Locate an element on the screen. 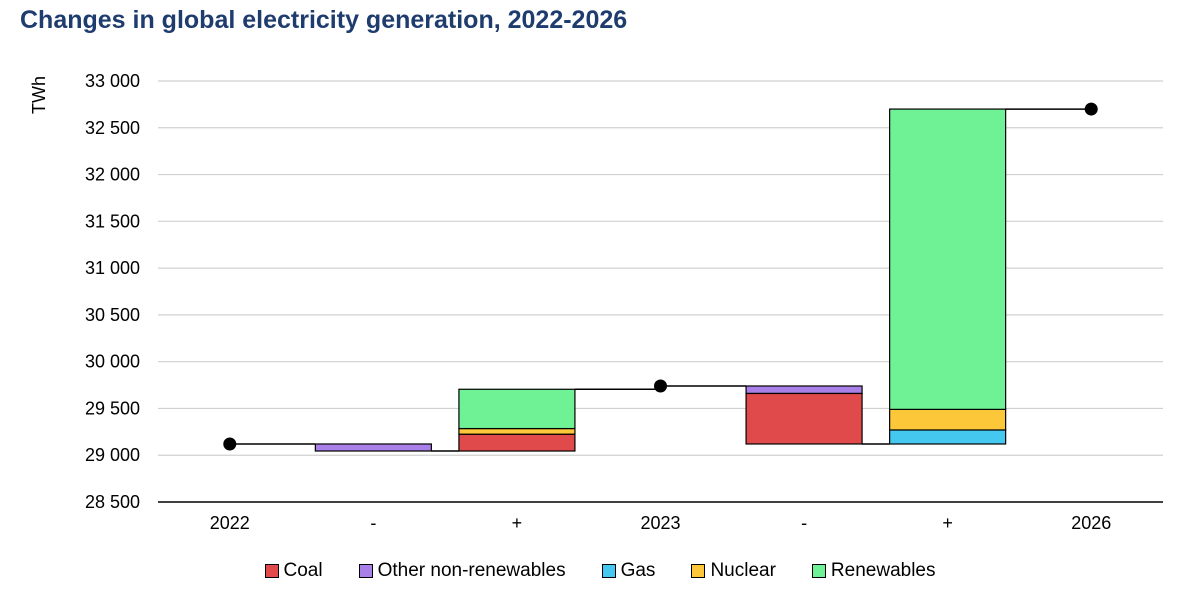 This screenshot has height=596, width=1200. legend-label: Coal is located at coordinates (303, 570).